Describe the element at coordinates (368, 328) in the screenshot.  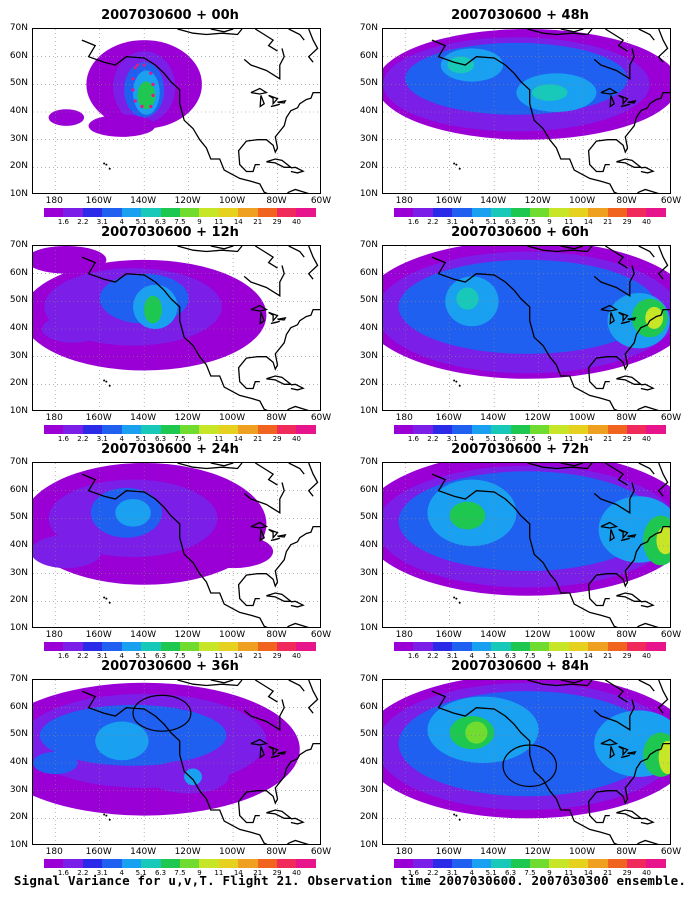
I see `y-tick-label: 40N` at that location.